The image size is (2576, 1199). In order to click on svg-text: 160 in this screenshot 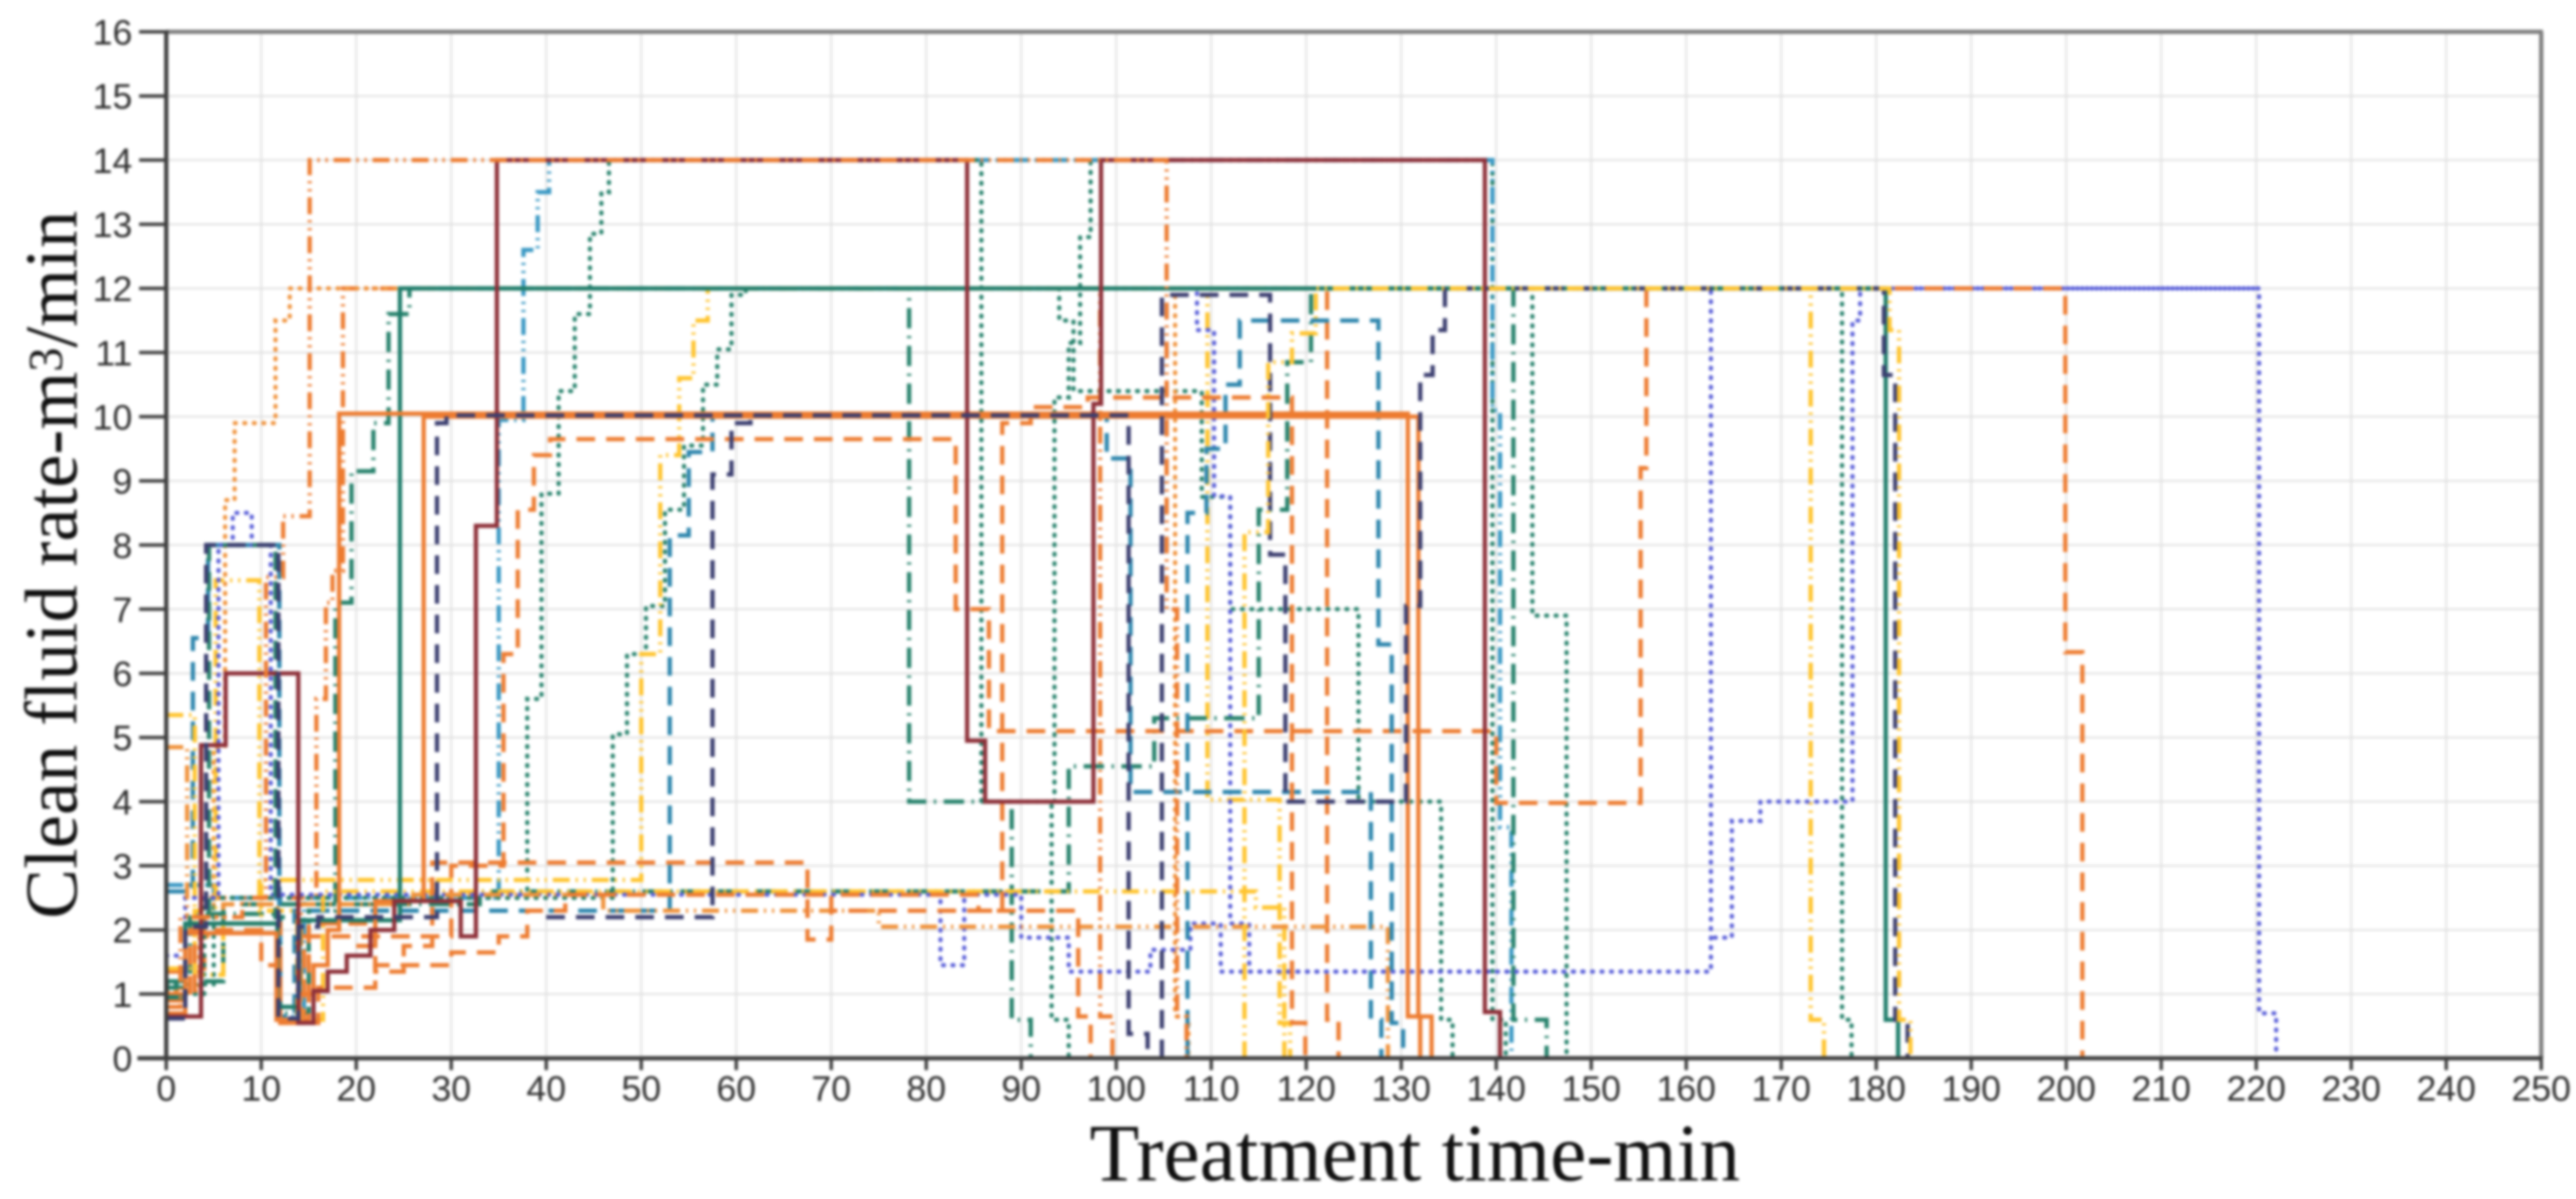, I will do `click(1686, 1088)`.